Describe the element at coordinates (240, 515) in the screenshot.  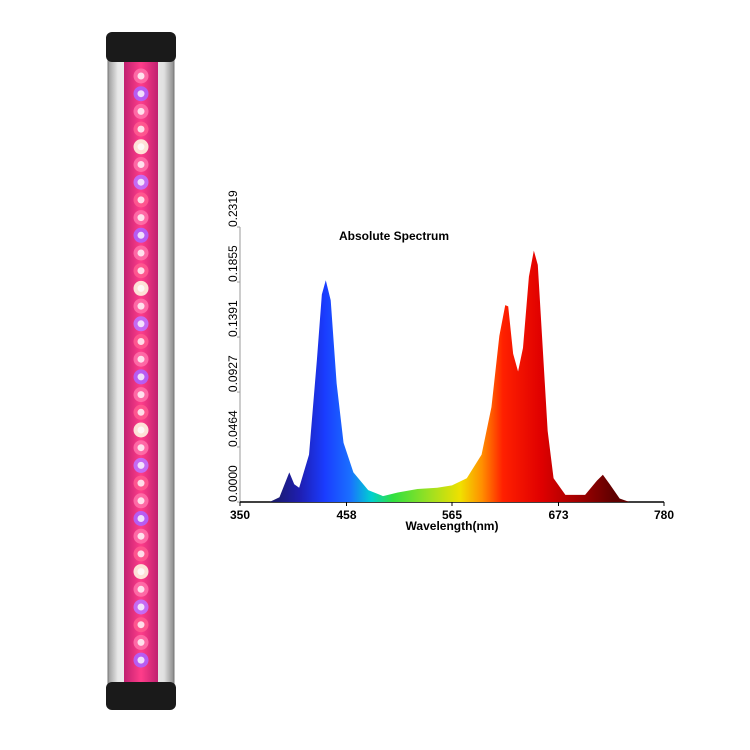
I see `x-tick-label: 350` at that location.